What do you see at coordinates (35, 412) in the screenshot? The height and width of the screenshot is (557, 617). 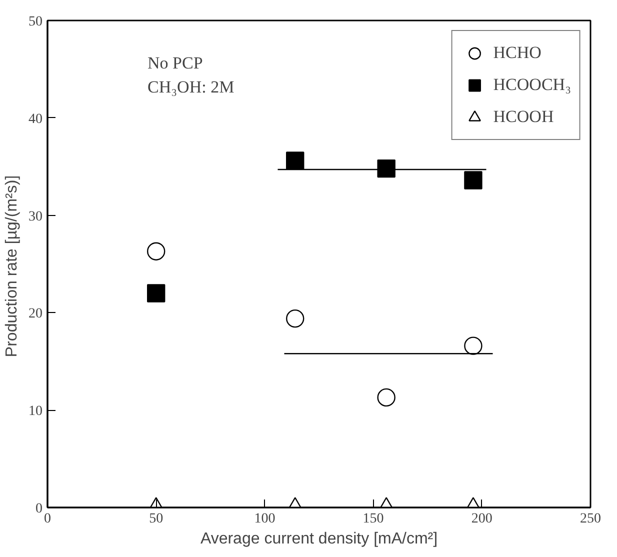 I see `y-tick-label: 10` at bounding box center [35, 412].